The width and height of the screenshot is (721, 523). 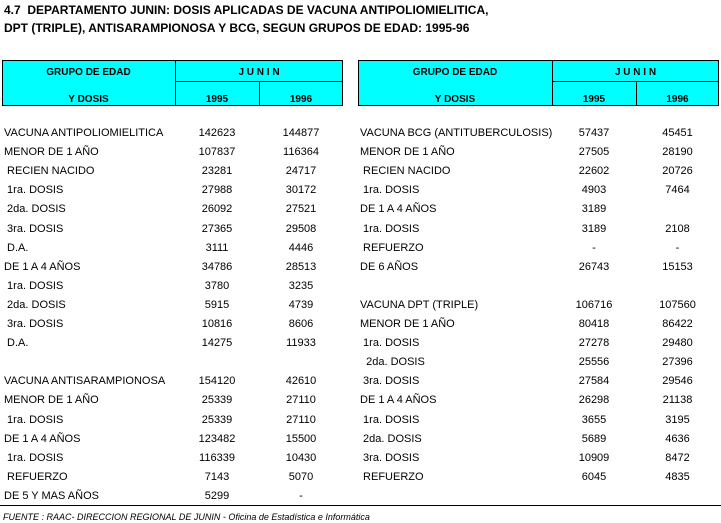 What do you see at coordinates (594, 171) in the screenshot?
I see `cell-value: 22602` at bounding box center [594, 171].